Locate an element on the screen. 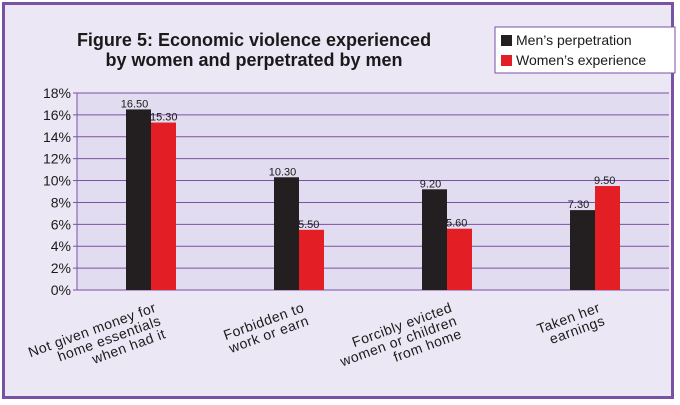 This screenshot has width=680, height=405. y-tick-label: 18% is located at coordinates (57, 93).